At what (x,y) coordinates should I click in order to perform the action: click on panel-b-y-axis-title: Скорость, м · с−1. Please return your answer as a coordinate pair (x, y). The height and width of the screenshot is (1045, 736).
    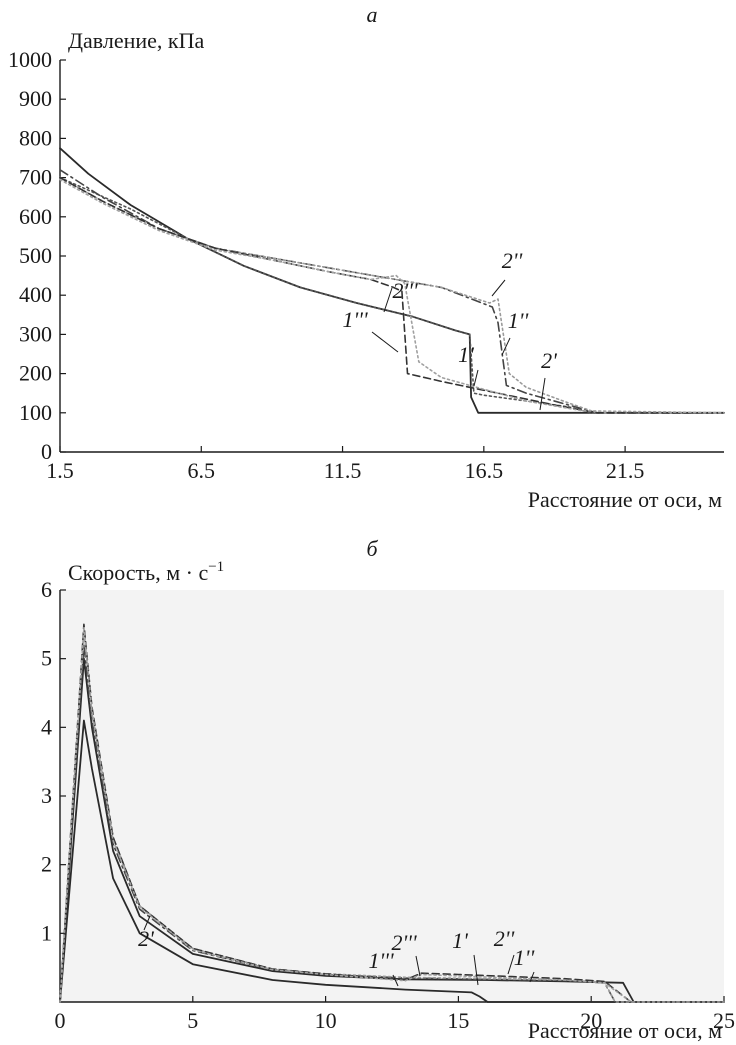
    Looking at the image, I should click on (146, 572).